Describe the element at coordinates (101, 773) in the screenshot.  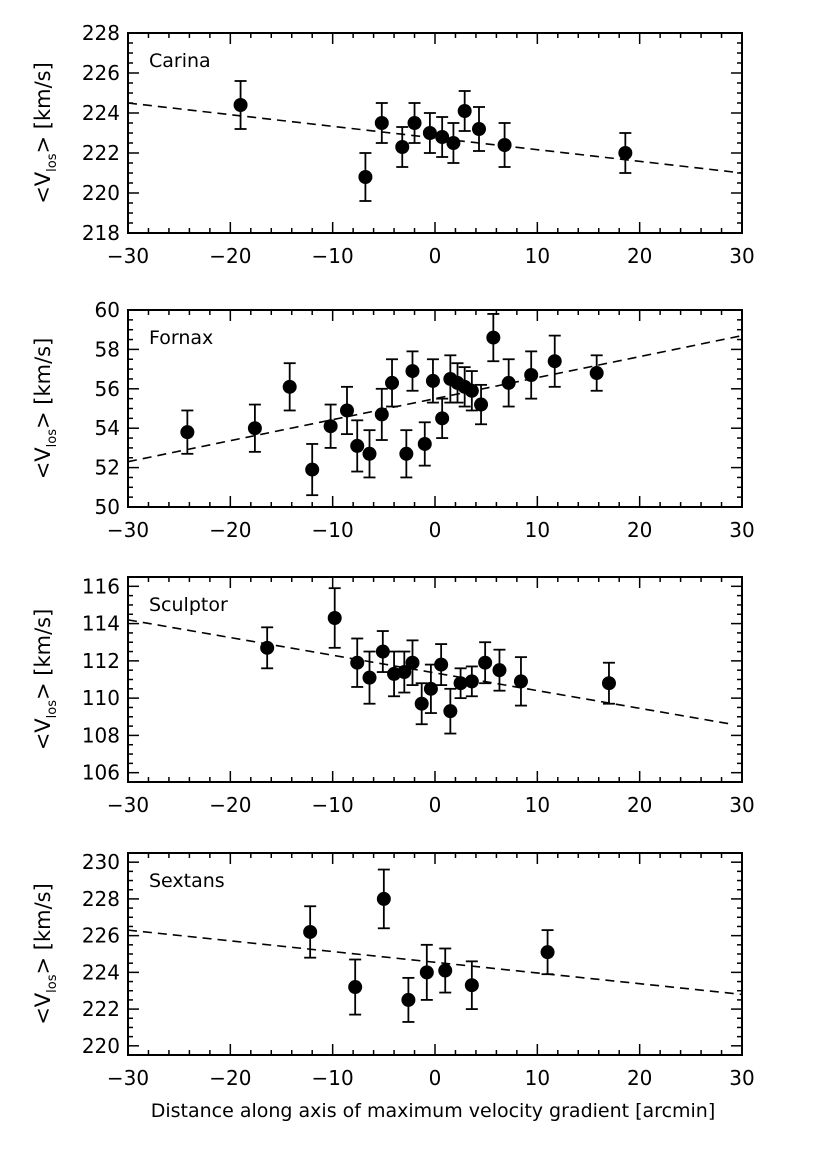
I see `y-tick-label: 106` at that location.